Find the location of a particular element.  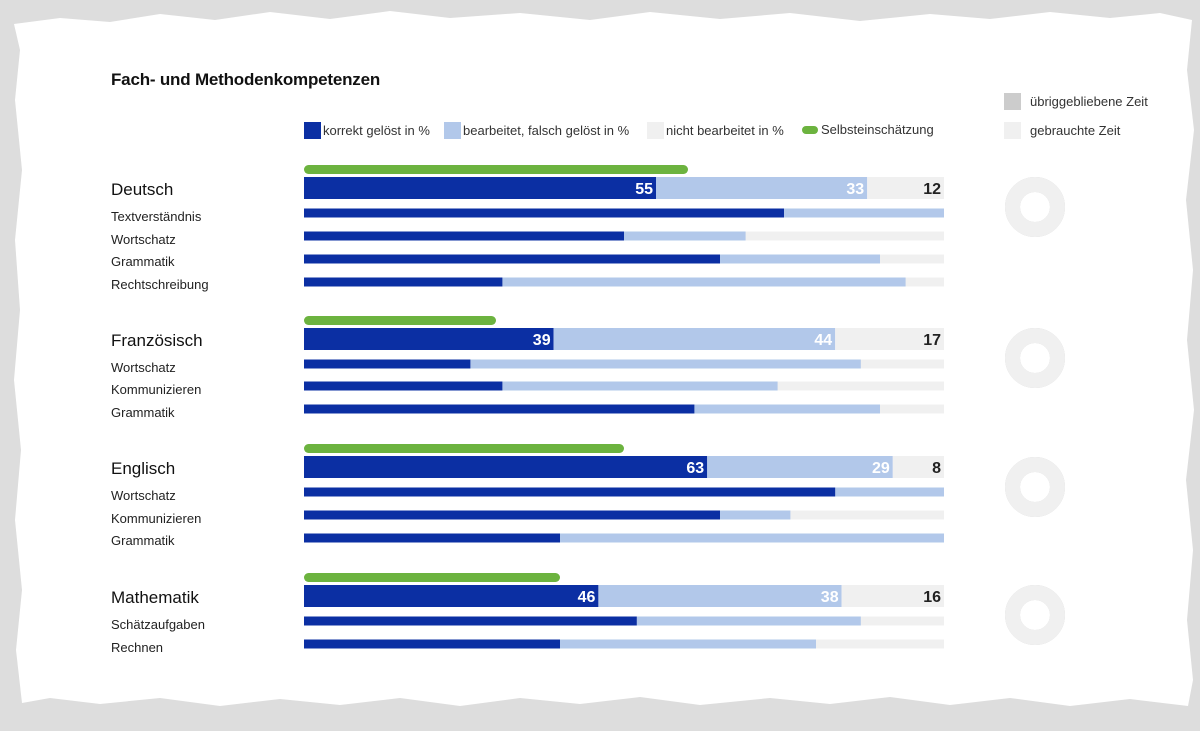

legend-used-time: gebrauchte Zeit is located at coordinates (1062, 130).